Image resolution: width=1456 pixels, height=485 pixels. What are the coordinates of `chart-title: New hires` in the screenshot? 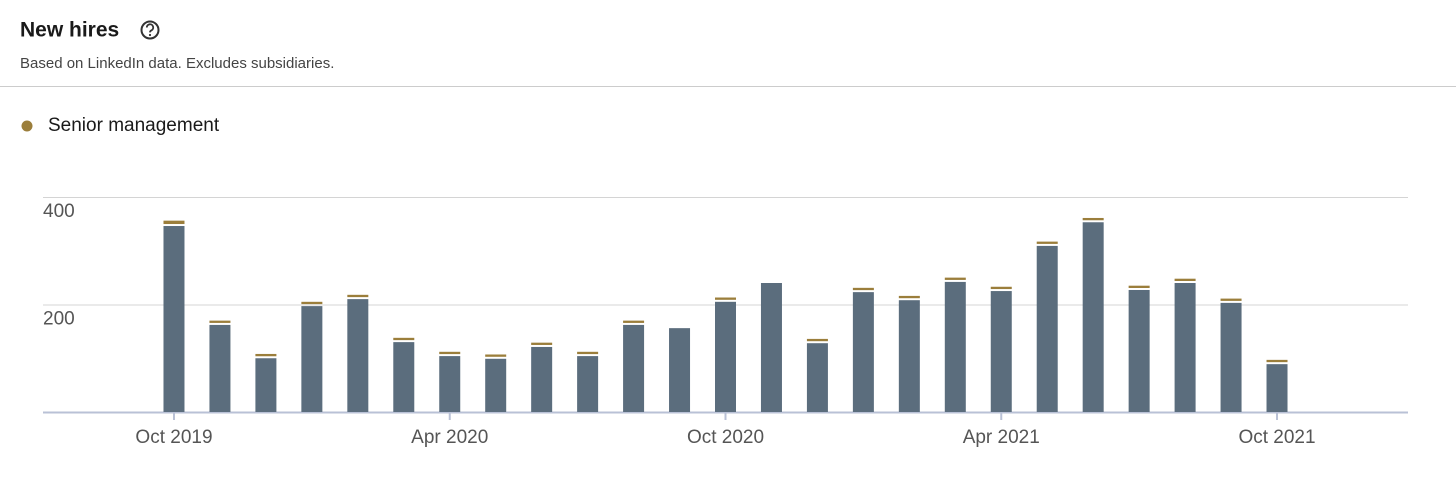 It's located at (69, 30).